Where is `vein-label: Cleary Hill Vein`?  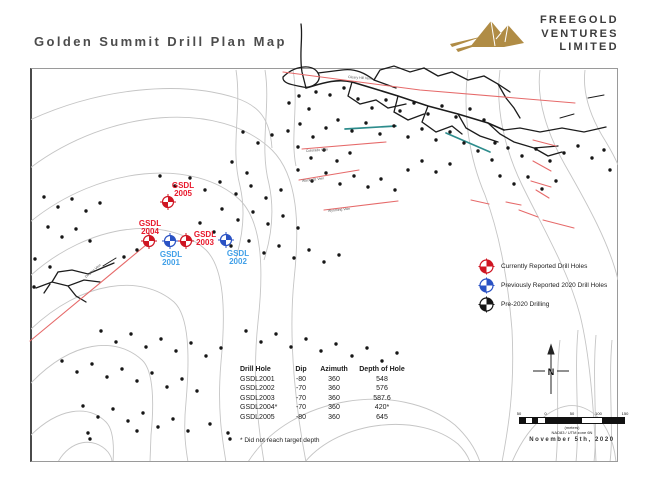 vein-label: Cleary Hill Vein is located at coordinates (360, 78).